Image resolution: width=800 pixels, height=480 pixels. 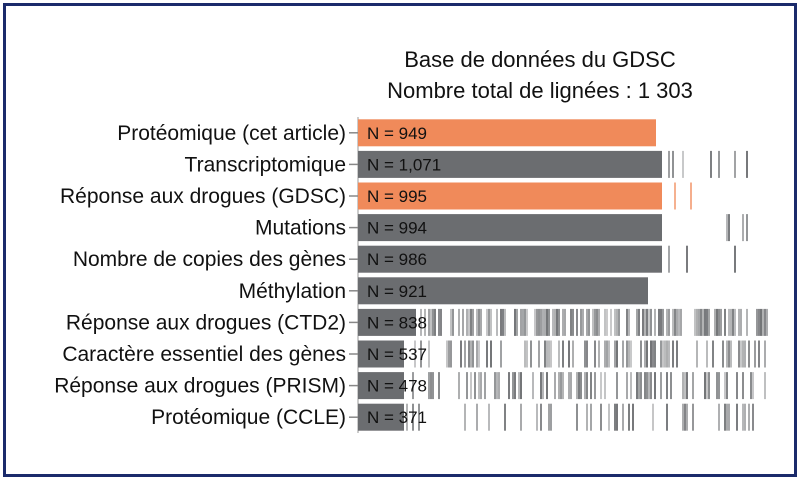 What do you see at coordinates (397, 228) in the screenshot?
I see `value-label: N = 994` at bounding box center [397, 228].